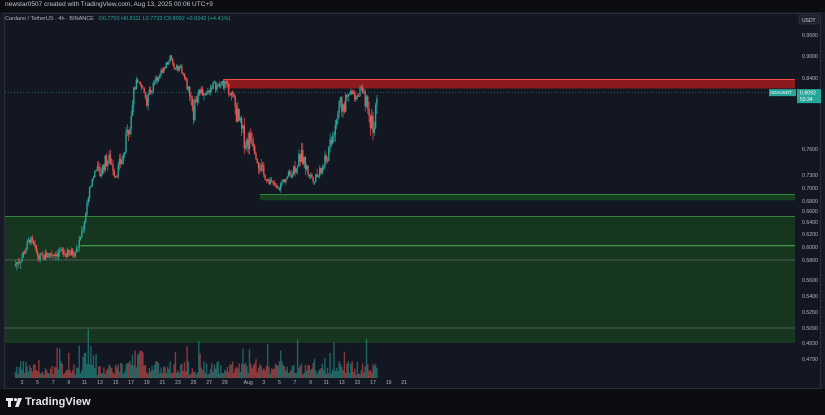  What do you see at coordinates (358, 383) in the screenshot?
I see `time-tick-label: 15` at bounding box center [358, 383].